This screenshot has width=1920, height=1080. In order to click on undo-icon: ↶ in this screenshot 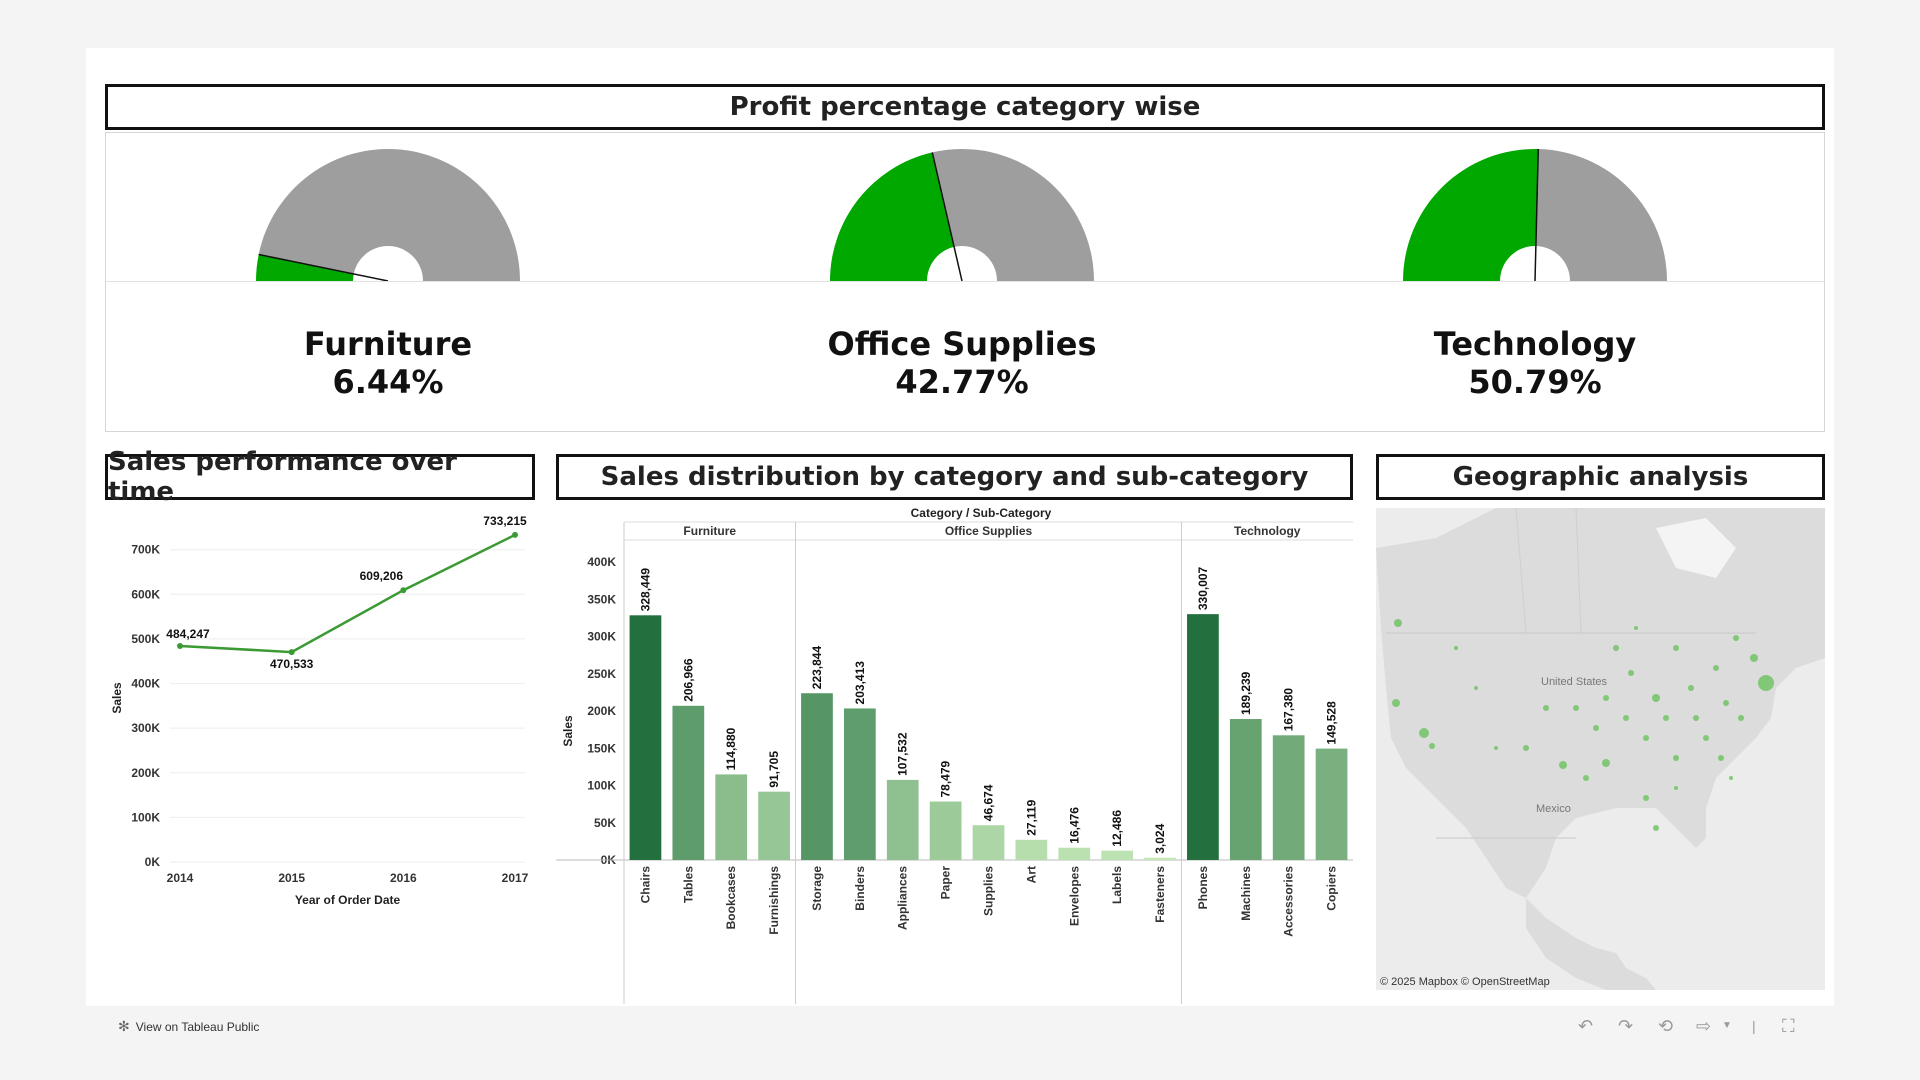, I will do `click(1586, 1026)`.